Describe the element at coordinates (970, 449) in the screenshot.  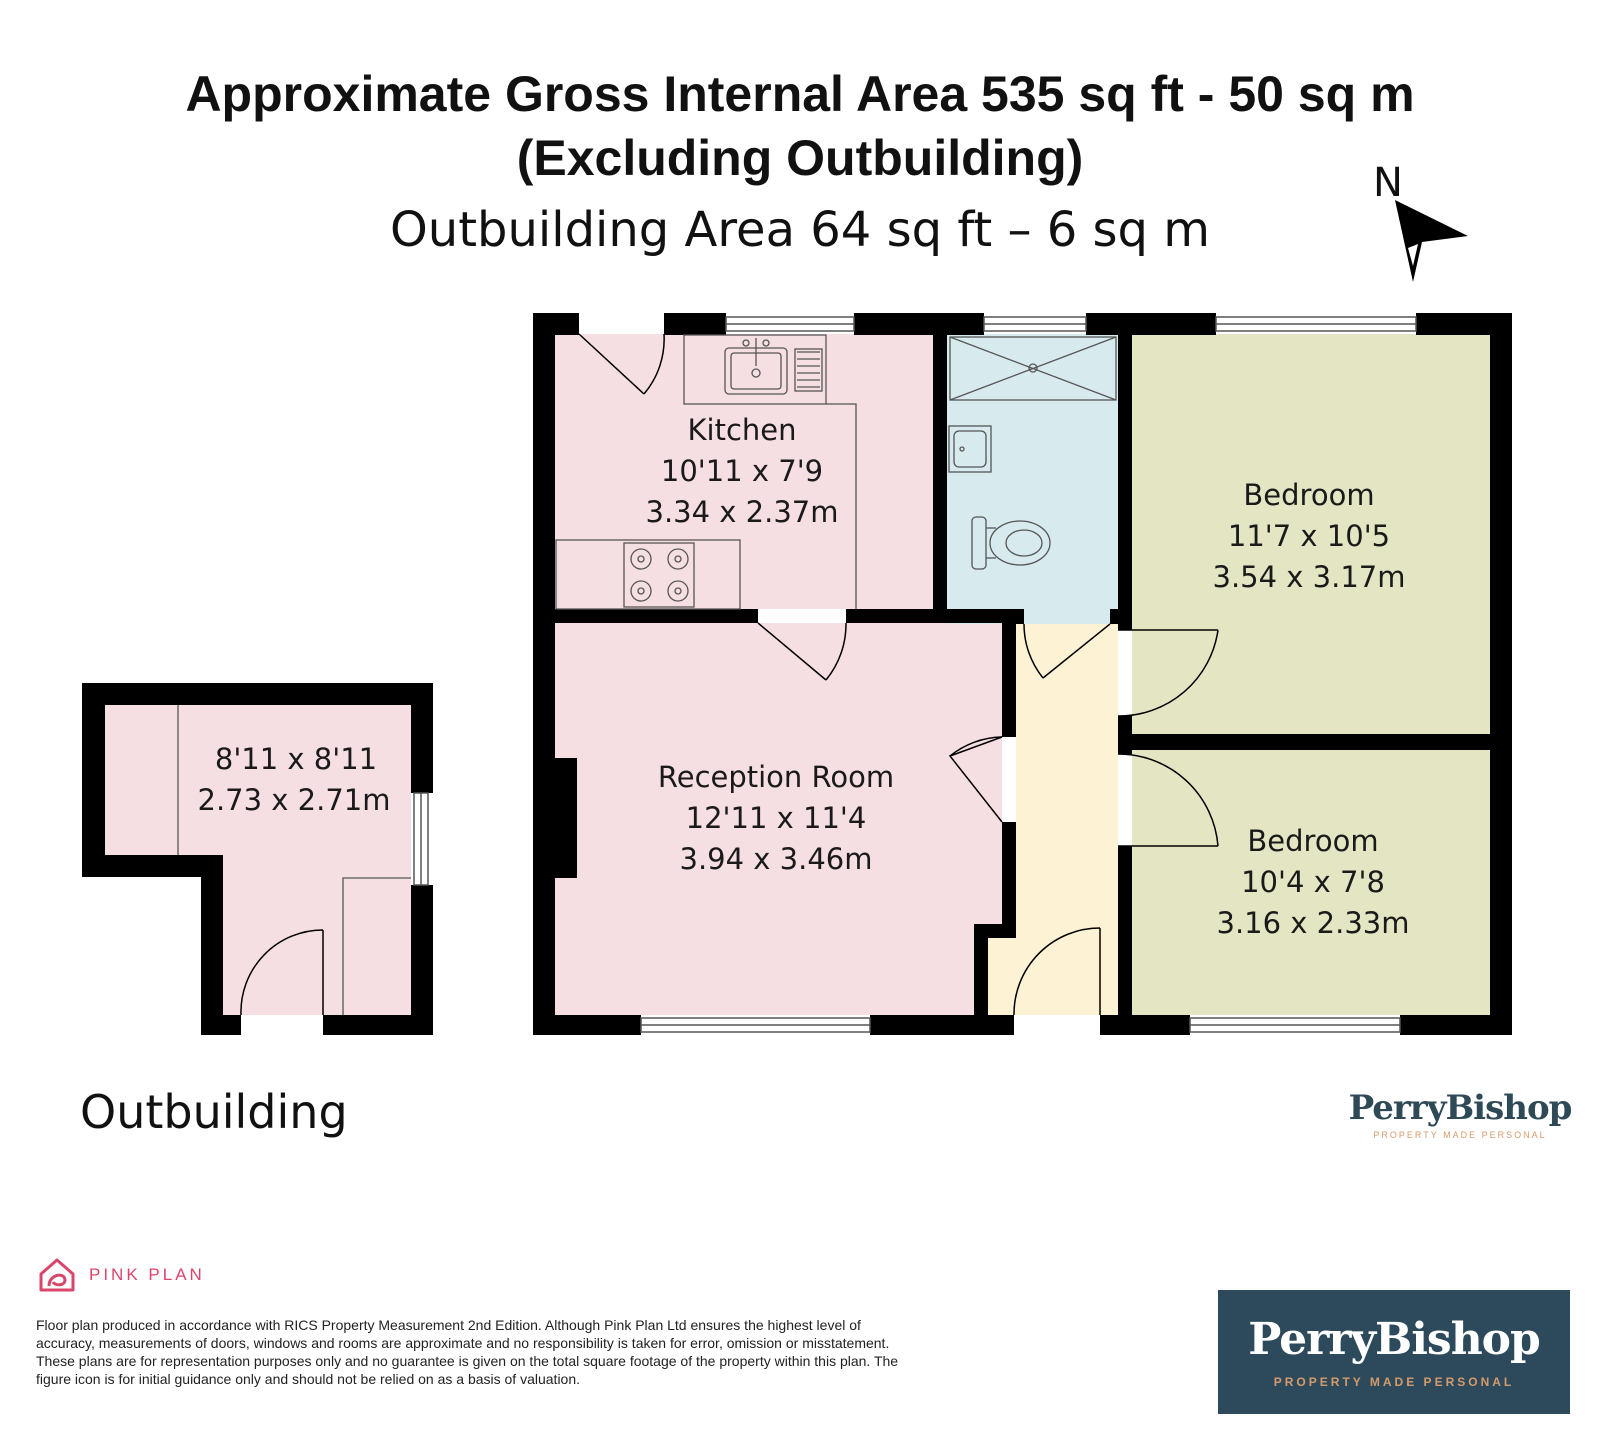
I see `basin-icon` at that location.